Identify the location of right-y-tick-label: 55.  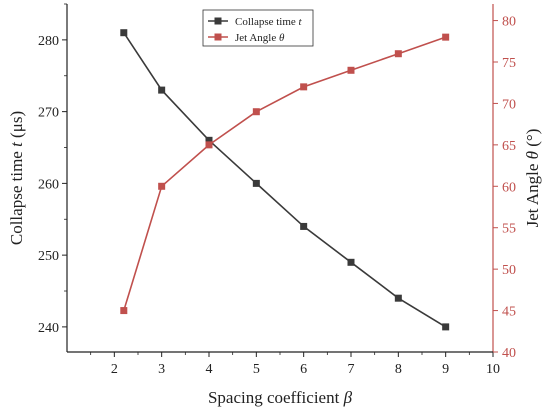
(509, 229).